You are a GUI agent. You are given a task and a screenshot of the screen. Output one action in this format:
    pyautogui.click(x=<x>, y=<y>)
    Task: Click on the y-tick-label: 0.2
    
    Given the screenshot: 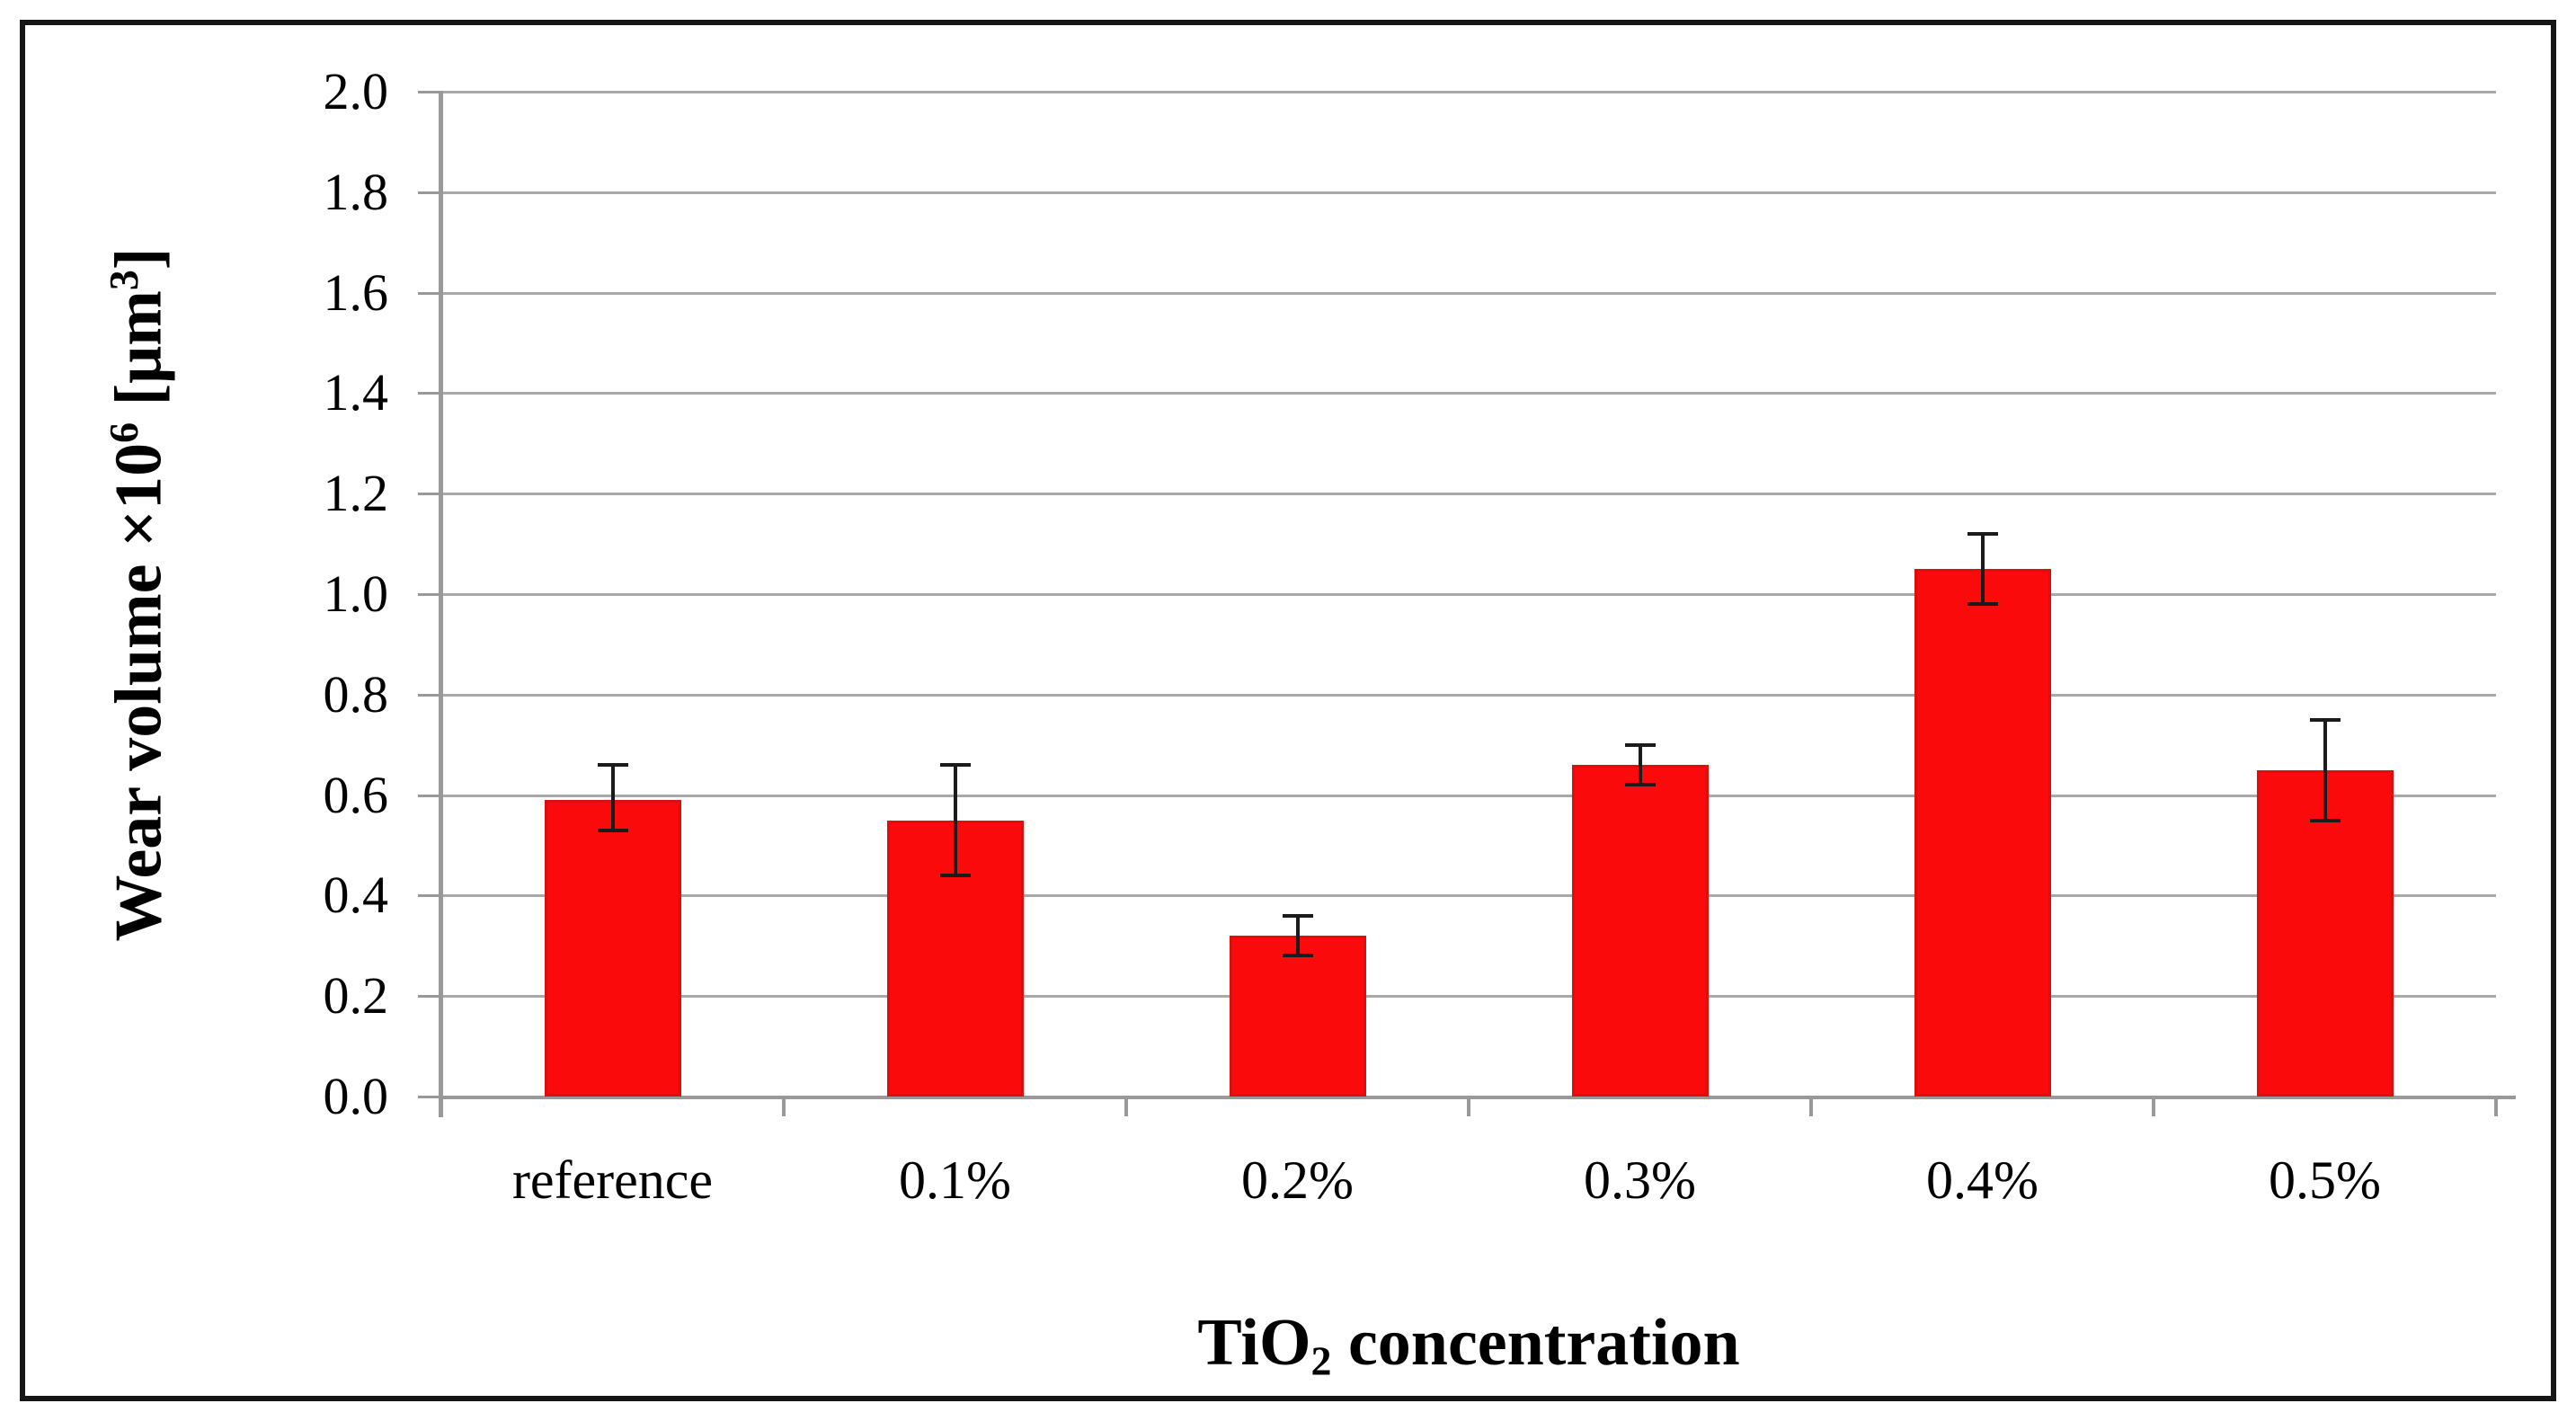 What is the action you would take?
    pyautogui.click(x=356, y=996)
    